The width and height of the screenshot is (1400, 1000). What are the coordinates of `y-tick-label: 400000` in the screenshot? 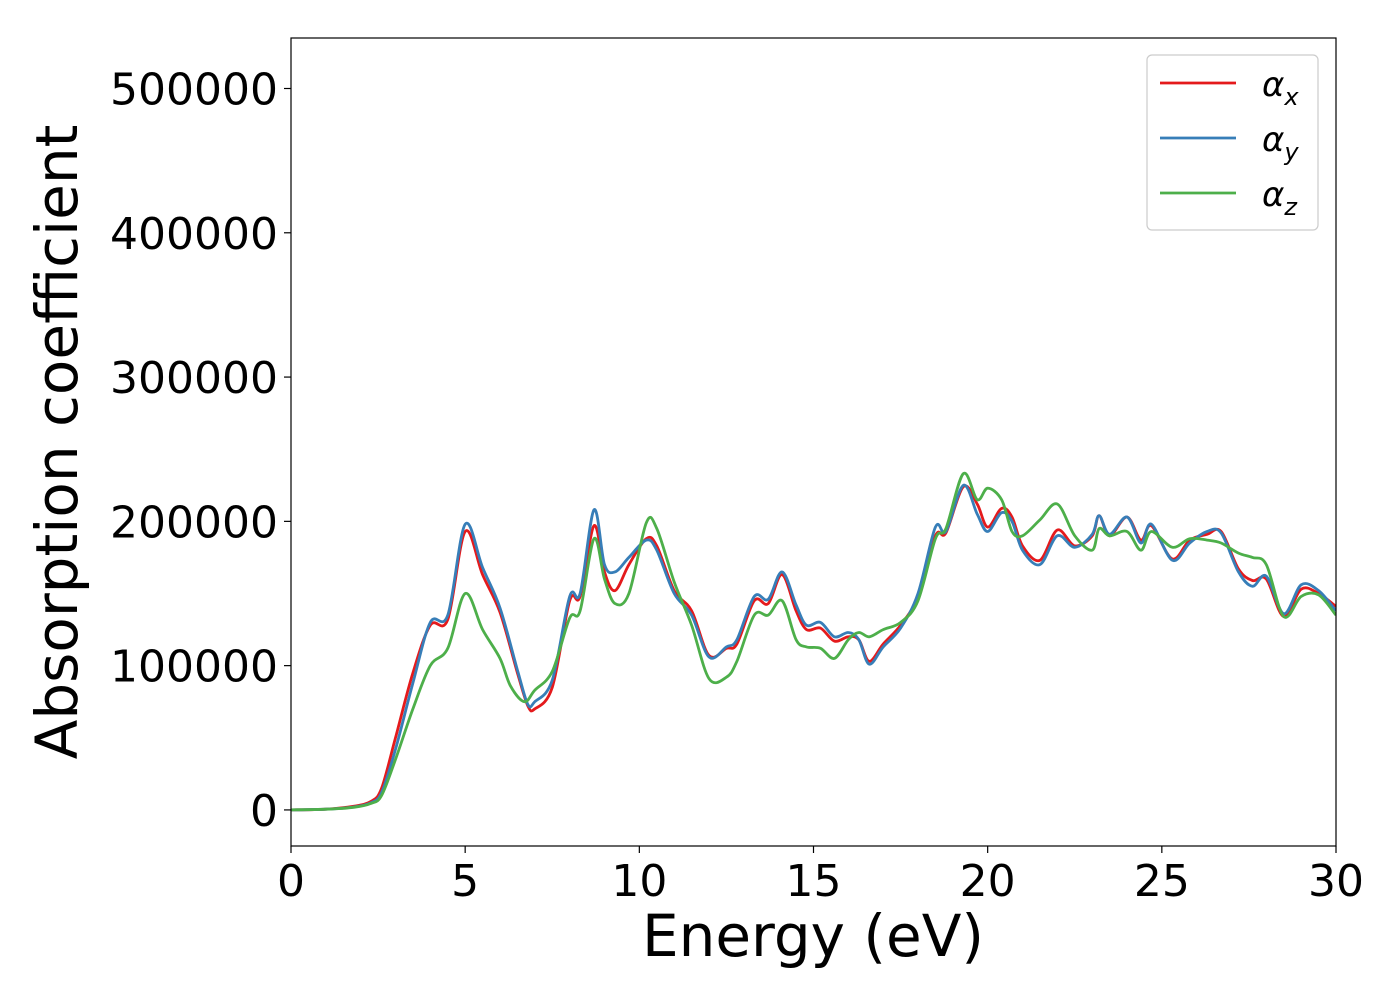 It's located at (194, 234).